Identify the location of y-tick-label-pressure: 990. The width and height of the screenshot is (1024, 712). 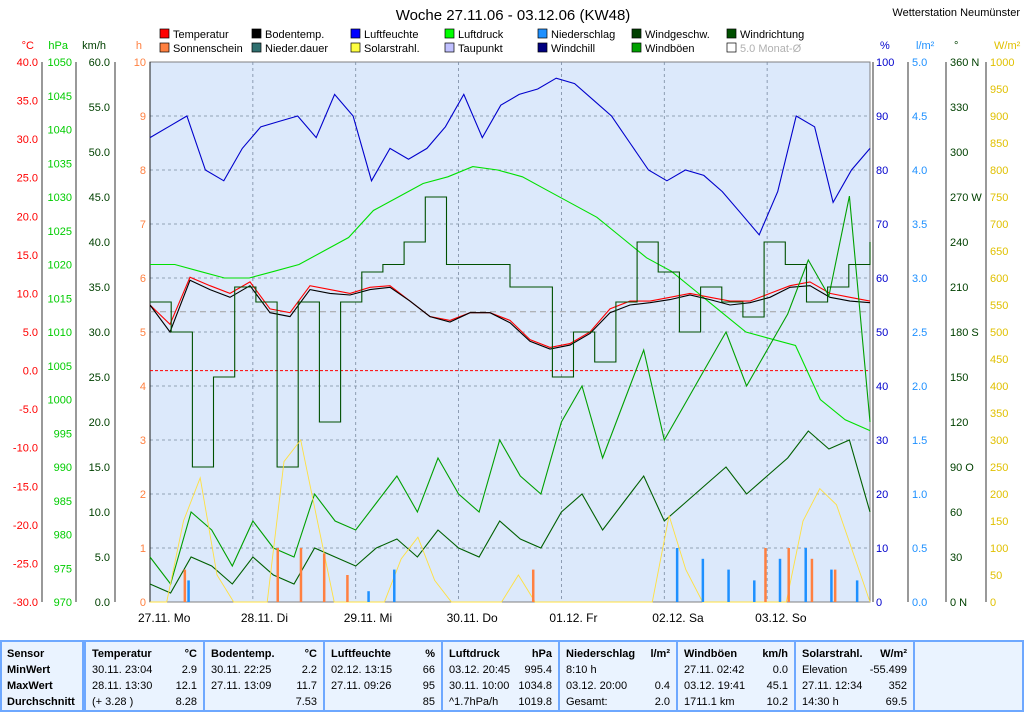
(63, 468).